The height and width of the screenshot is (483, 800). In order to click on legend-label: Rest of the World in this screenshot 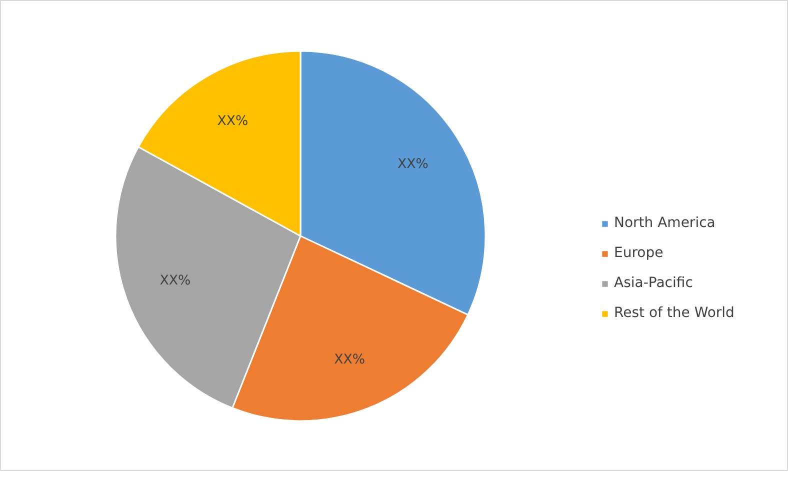, I will do `click(674, 313)`.